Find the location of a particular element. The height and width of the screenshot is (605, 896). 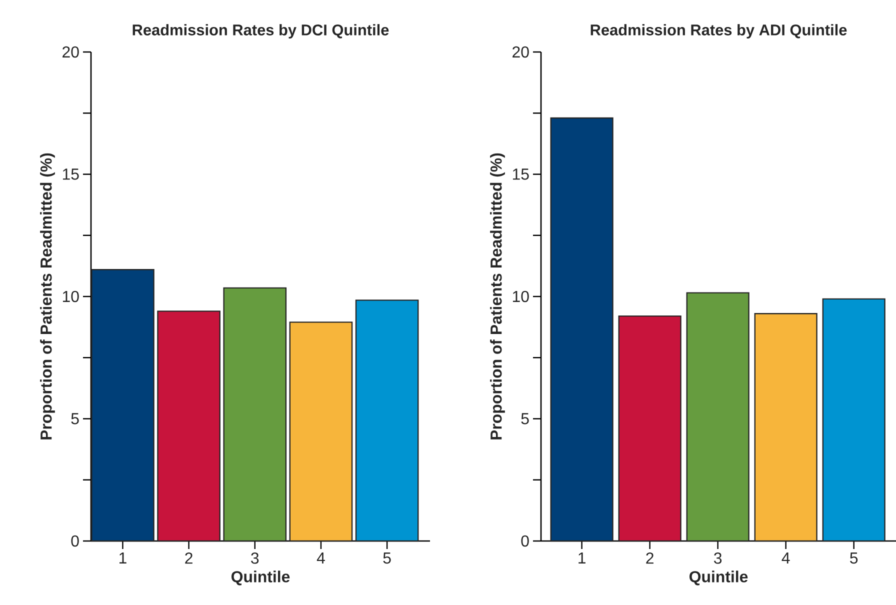

chart-title: Readmission Rates by ADI Quintile is located at coordinates (718, 31).